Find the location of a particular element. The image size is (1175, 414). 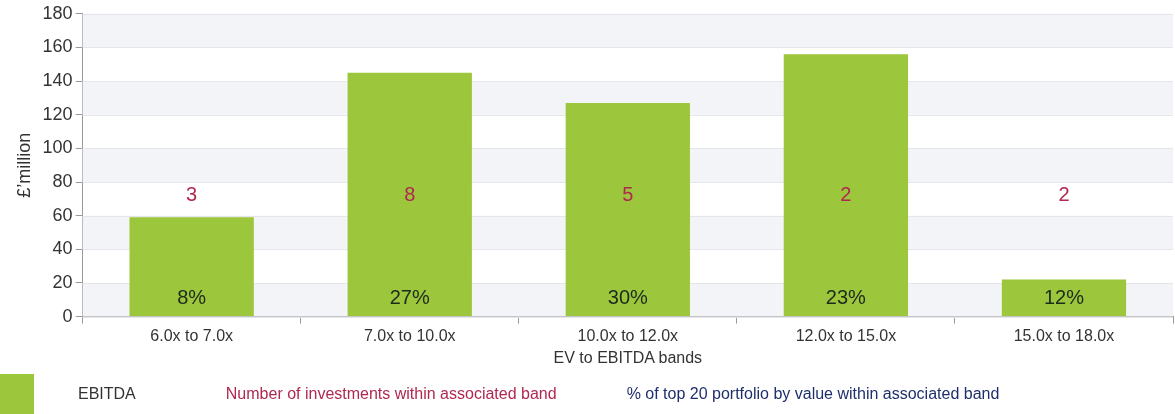

y-tick-label: 80 is located at coordinates (62, 180).